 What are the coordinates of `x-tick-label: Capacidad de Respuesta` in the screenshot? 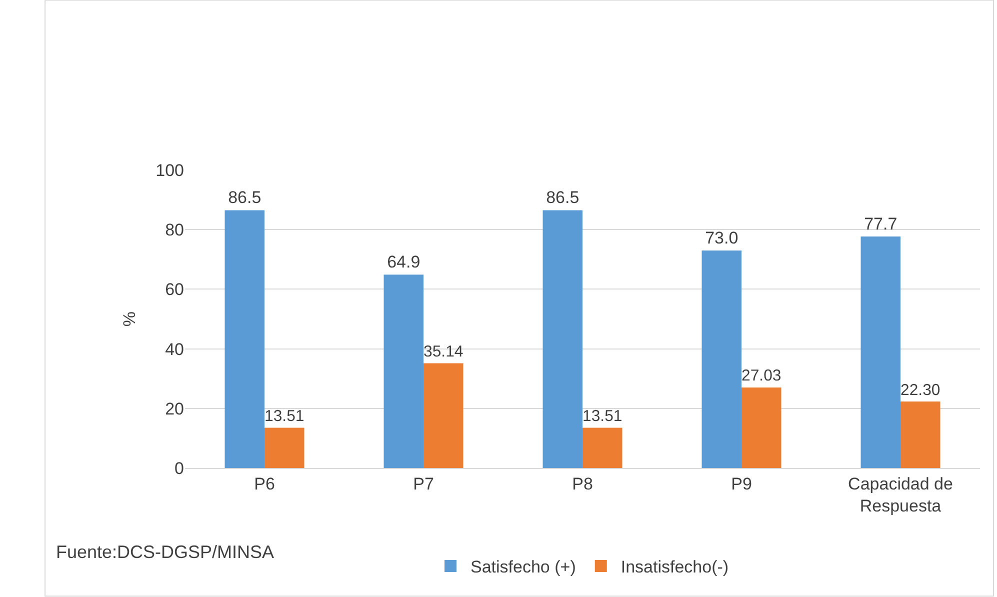 It's located at (900, 495).